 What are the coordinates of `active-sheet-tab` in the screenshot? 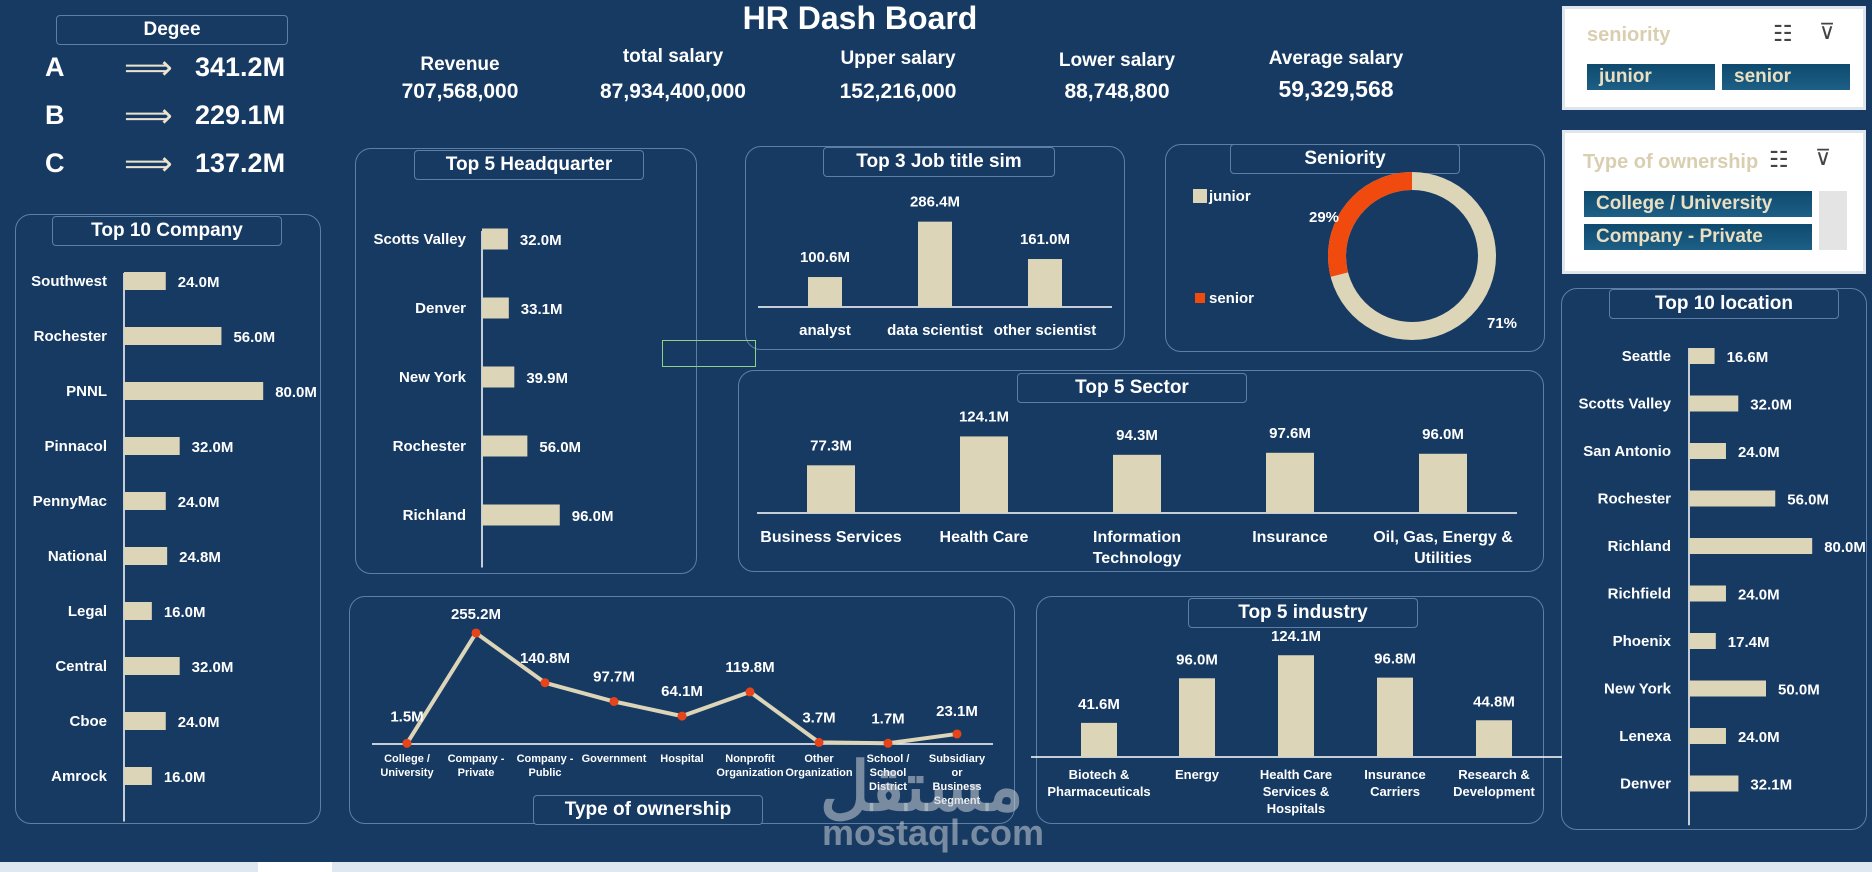 It's located at (295, 867).